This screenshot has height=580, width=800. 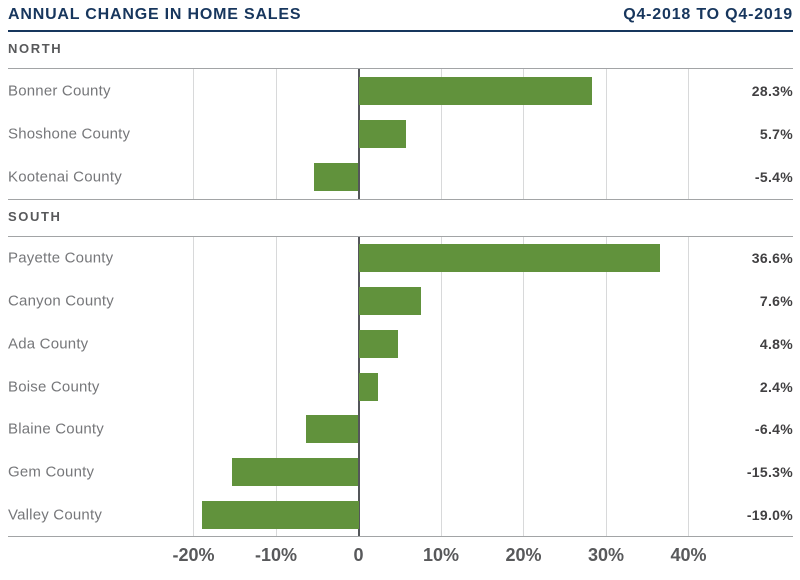 I want to click on bar-kootenai-county, so click(x=336, y=177).